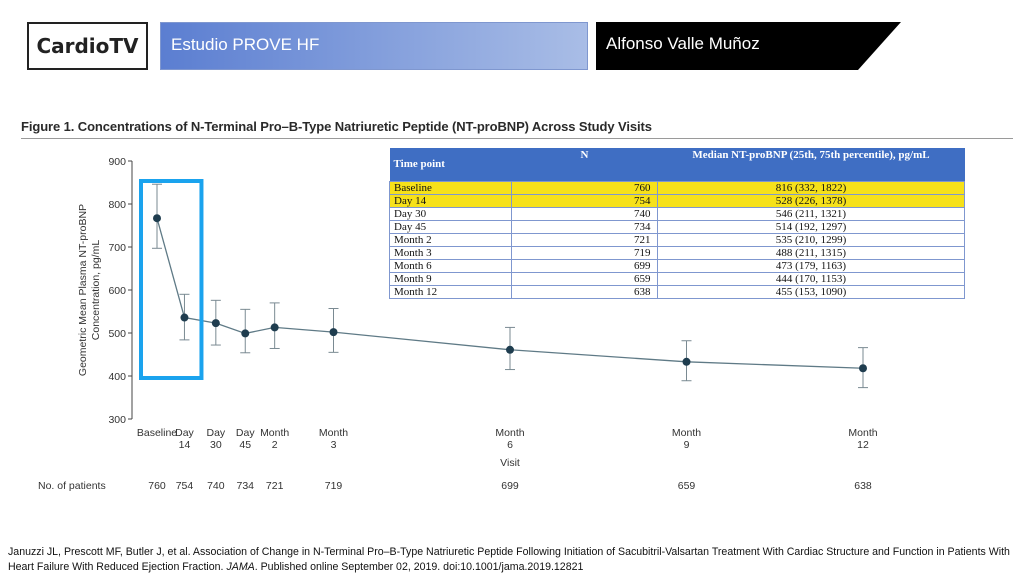 Image resolution: width=1024 pixels, height=576 pixels. What do you see at coordinates (334, 486) in the screenshot?
I see `patients-count: 719` at bounding box center [334, 486].